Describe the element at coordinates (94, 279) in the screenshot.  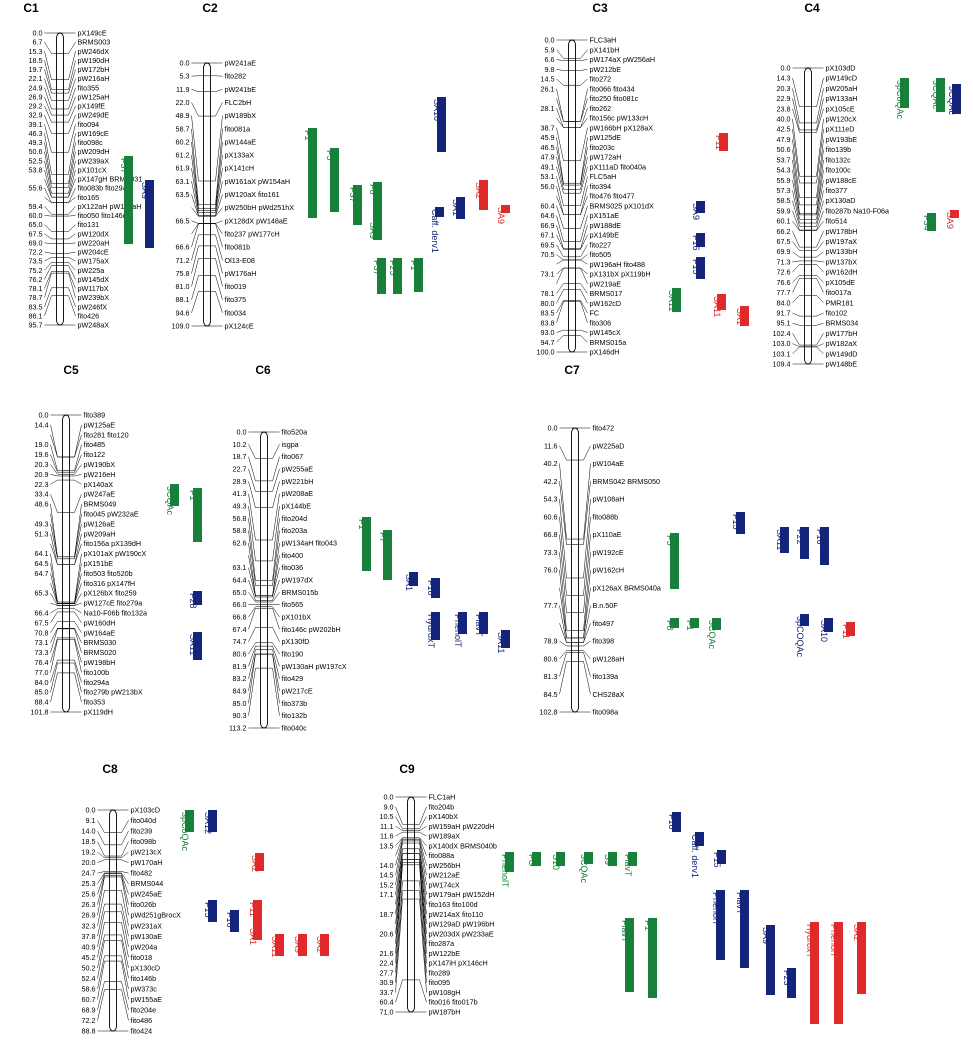
I see `marker-name: pW145dX` at that location.